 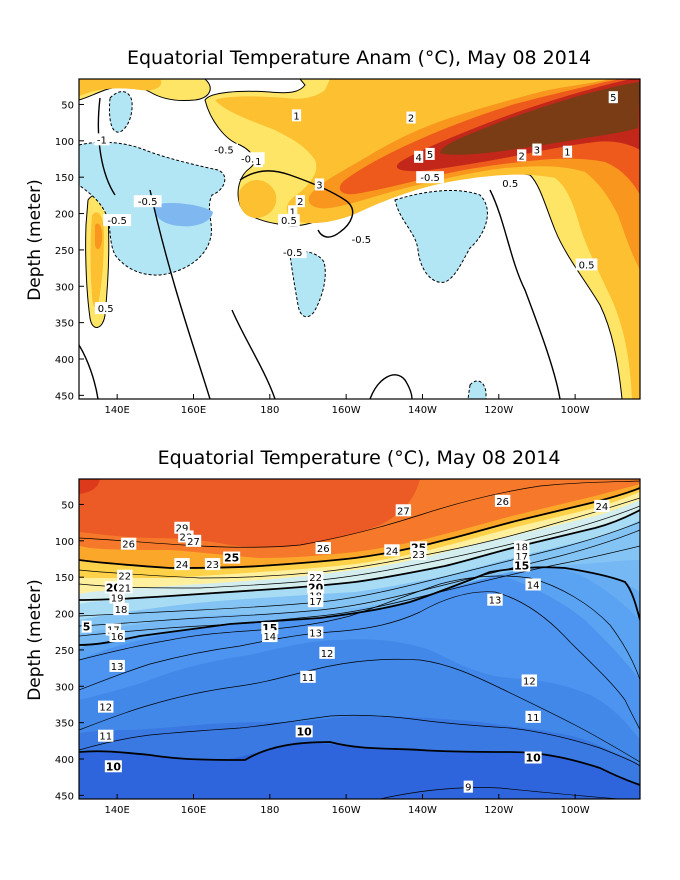 What do you see at coordinates (575, 410) in the screenshot?
I see `anomaly-x-tick-label: 100W` at bounding box center [575, 410].